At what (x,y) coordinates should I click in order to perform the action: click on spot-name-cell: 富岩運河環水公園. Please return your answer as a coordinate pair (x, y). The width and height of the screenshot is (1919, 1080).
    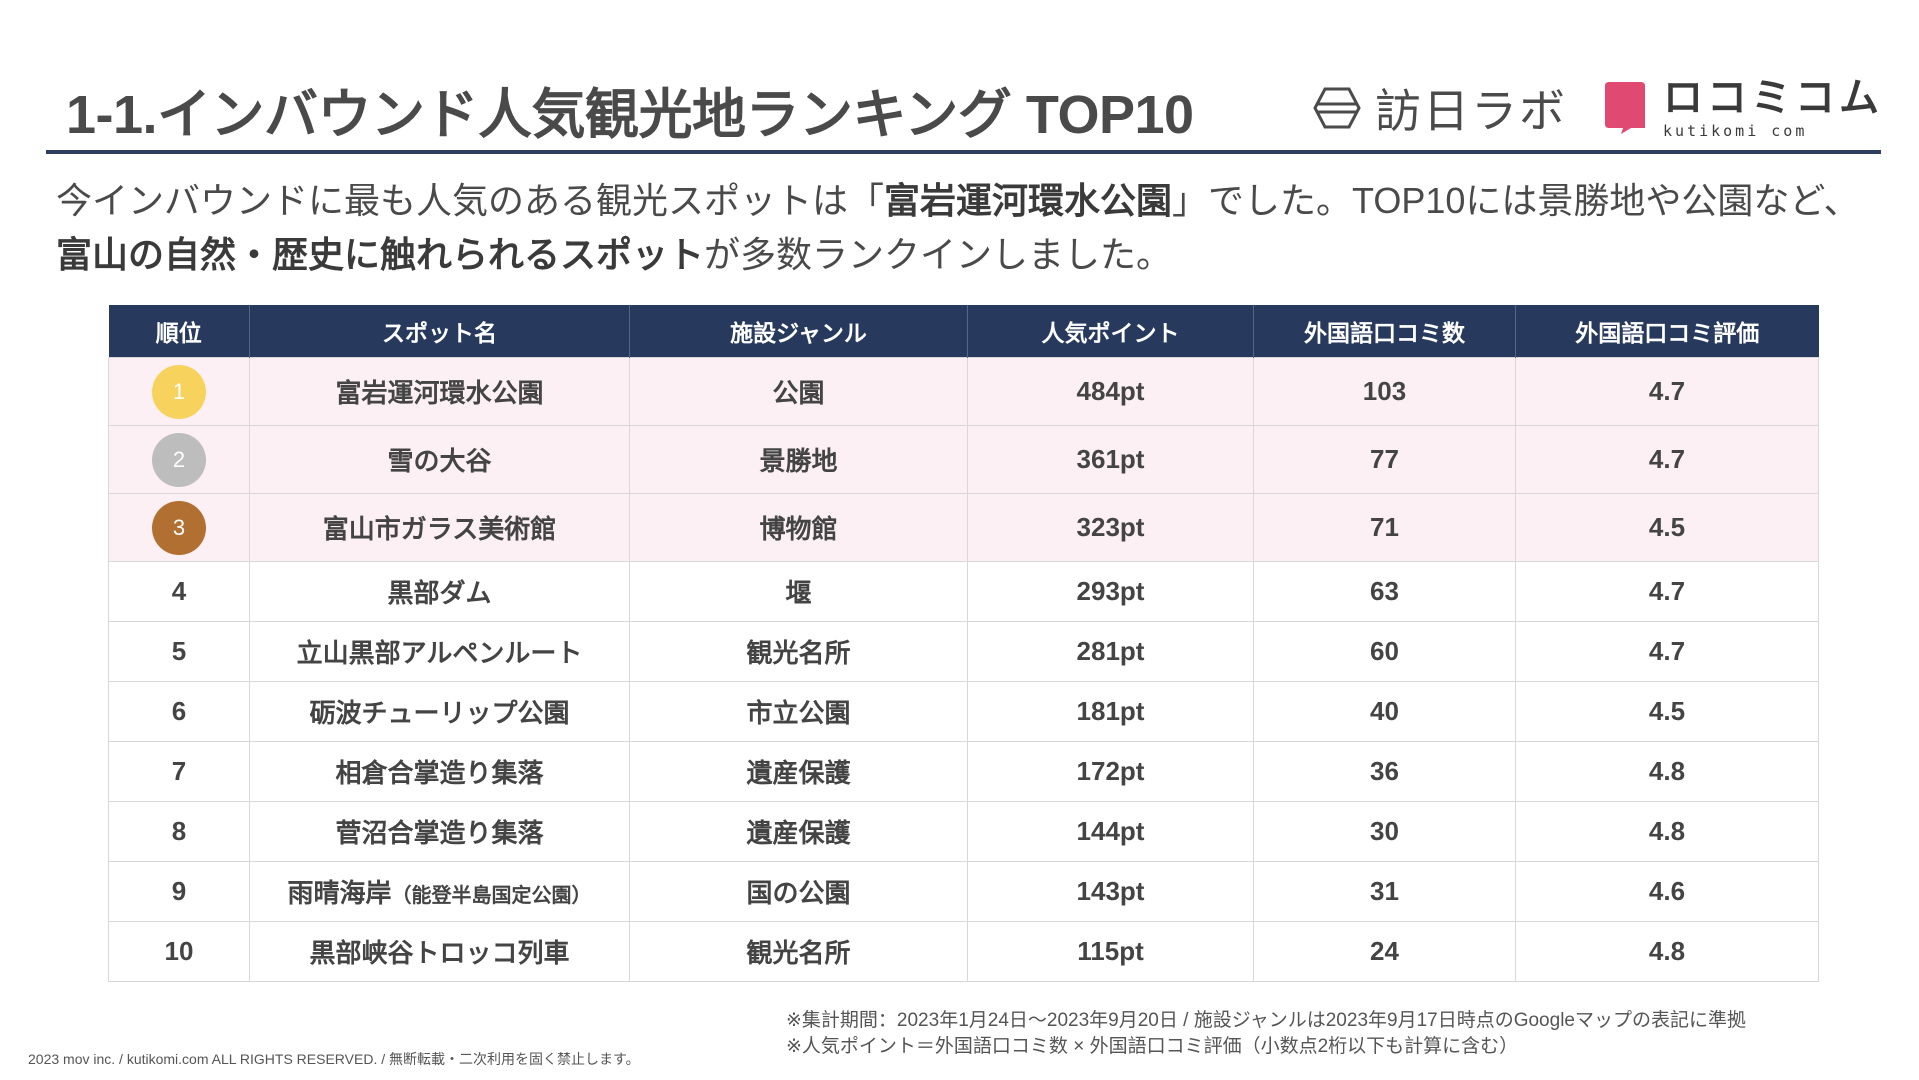
    Looking at the image, I should click on (439, 391).